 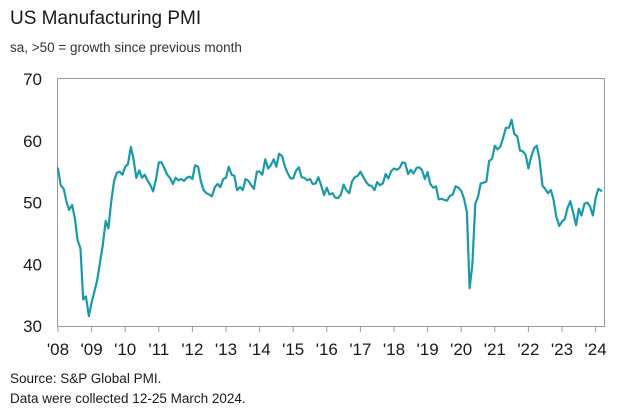 What do you see at coordinates (293, 349) in the screenshot?
I see `x-tick-label-2015: '15` at bounding box center [293, 349].